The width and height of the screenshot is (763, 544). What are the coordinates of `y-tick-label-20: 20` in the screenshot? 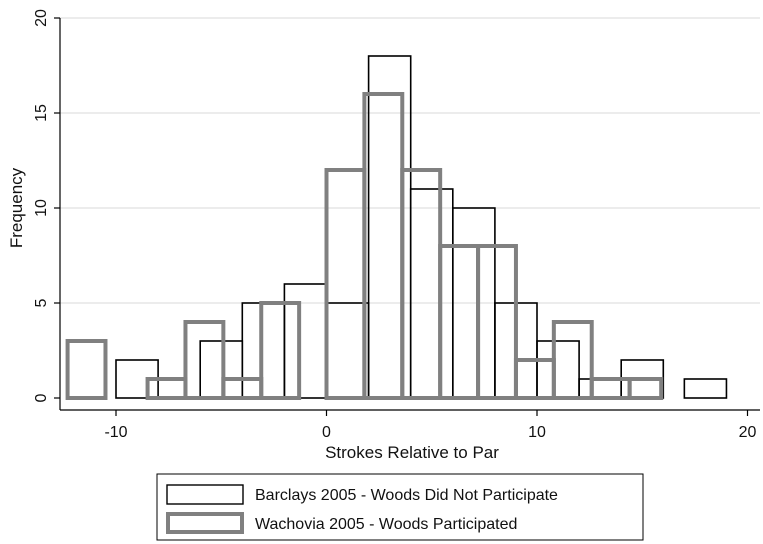 It's located at (41, 18).